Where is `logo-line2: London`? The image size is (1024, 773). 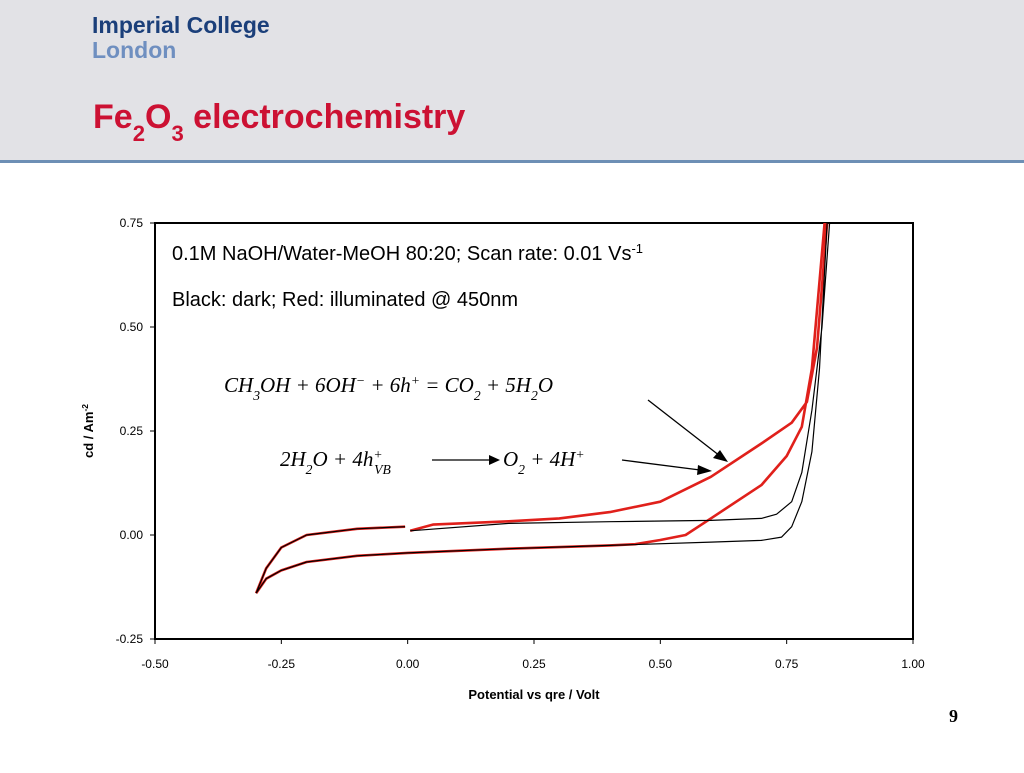
logo-line2: London is located at coordinates (134, 50).